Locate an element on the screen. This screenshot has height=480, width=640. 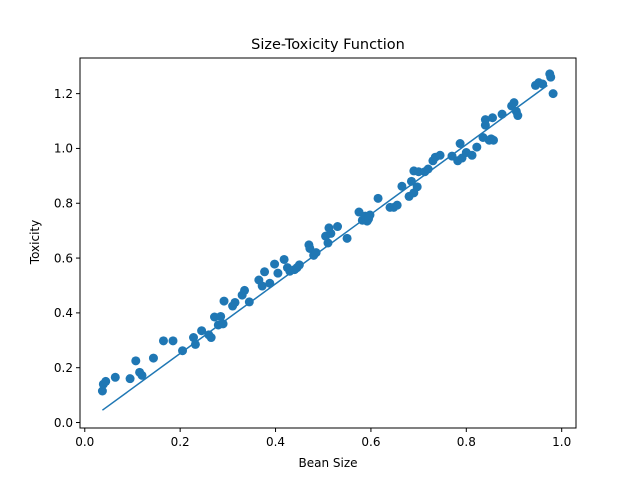
y-tick-label: 0.2 is located at coordinates (63, 368).